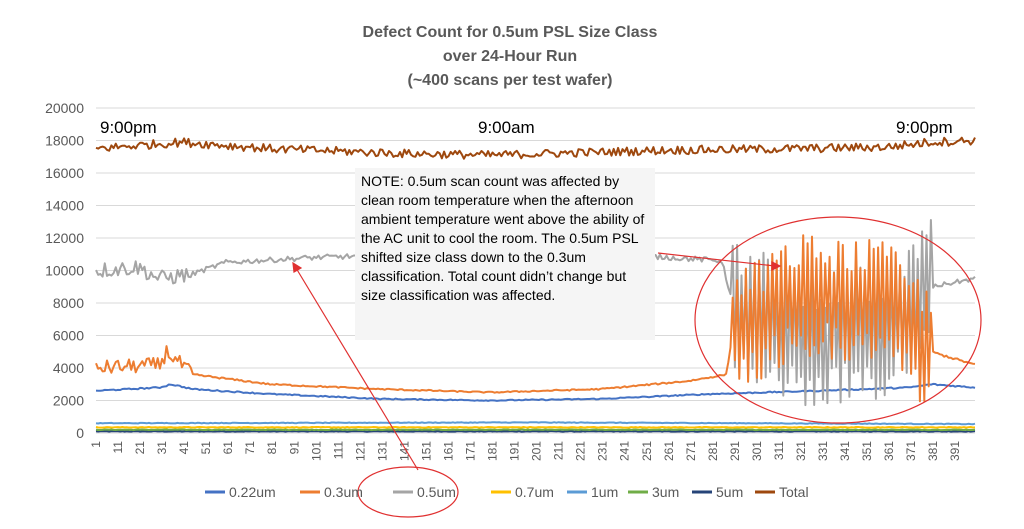  What do you see at coordinates (162, 448) in the screenshot?
I see `x-tick-label: 31` at bounding box center [162, 448].